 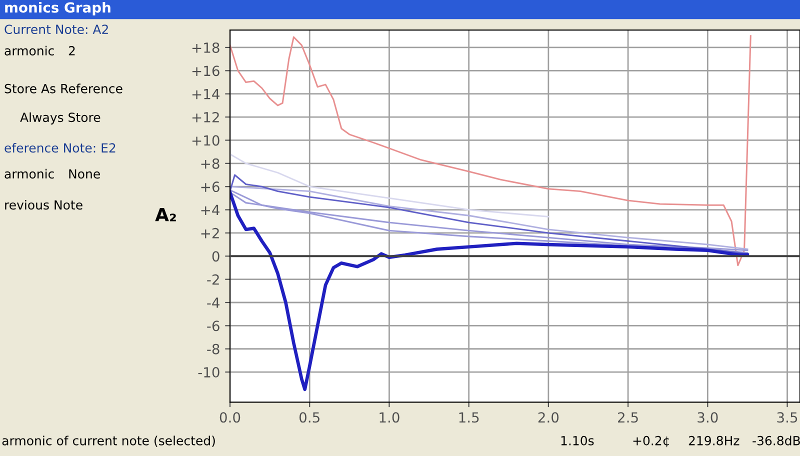 What do you see at coordinates (548, 417) in the screenshot?
I see `x-tick-label: 2.0` at bounding box center [548, 417].